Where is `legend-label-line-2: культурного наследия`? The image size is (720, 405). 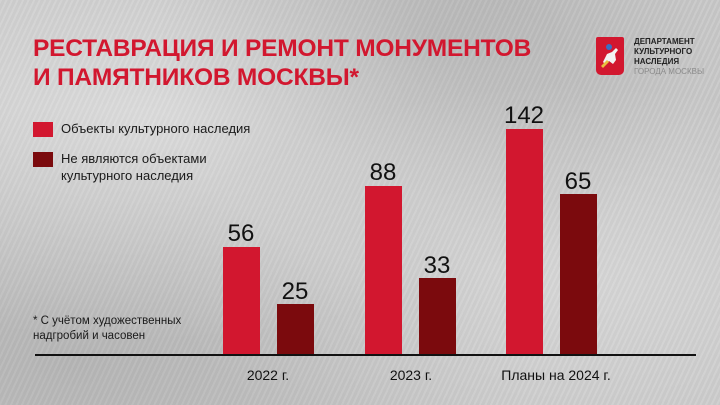
legend-label-line-2: культурного наследия is located at coordinates (127, 175).